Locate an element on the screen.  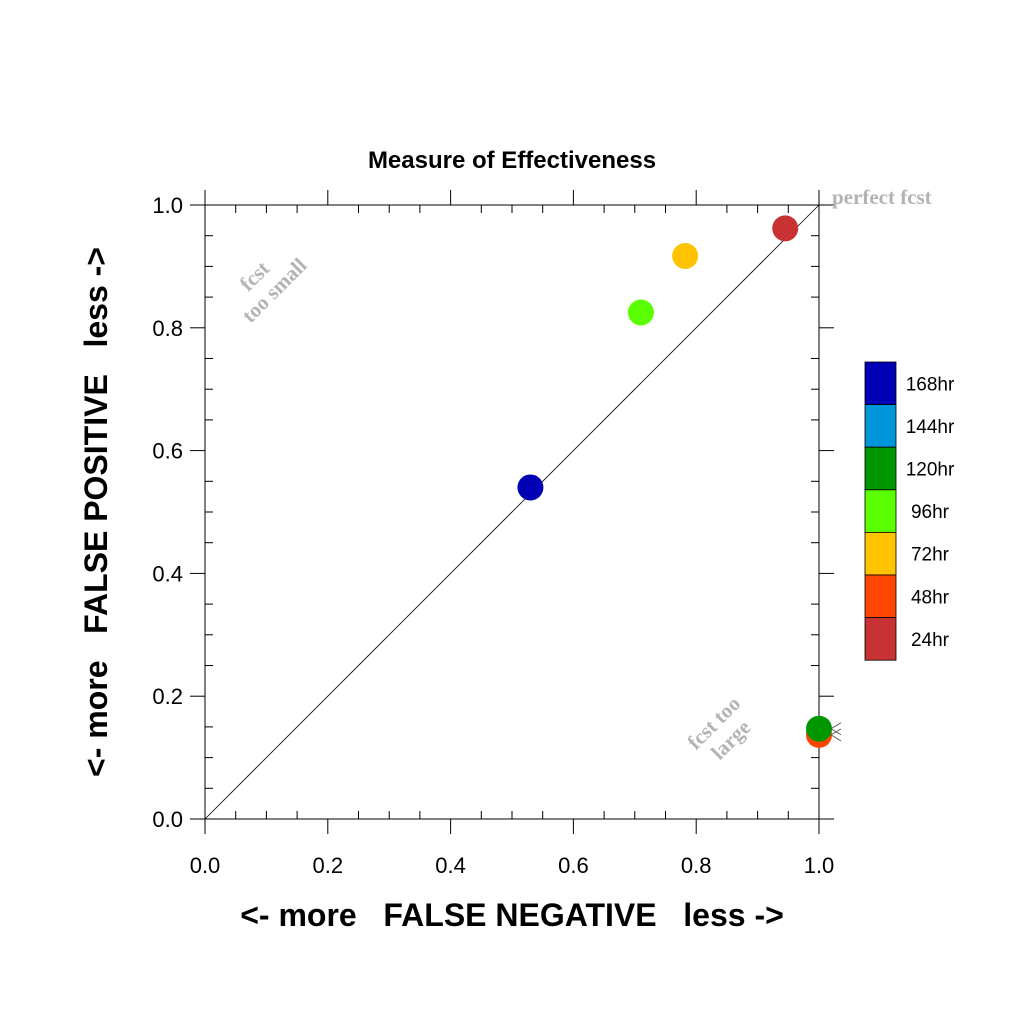
point-168hr is located at coordinates (530, 487).